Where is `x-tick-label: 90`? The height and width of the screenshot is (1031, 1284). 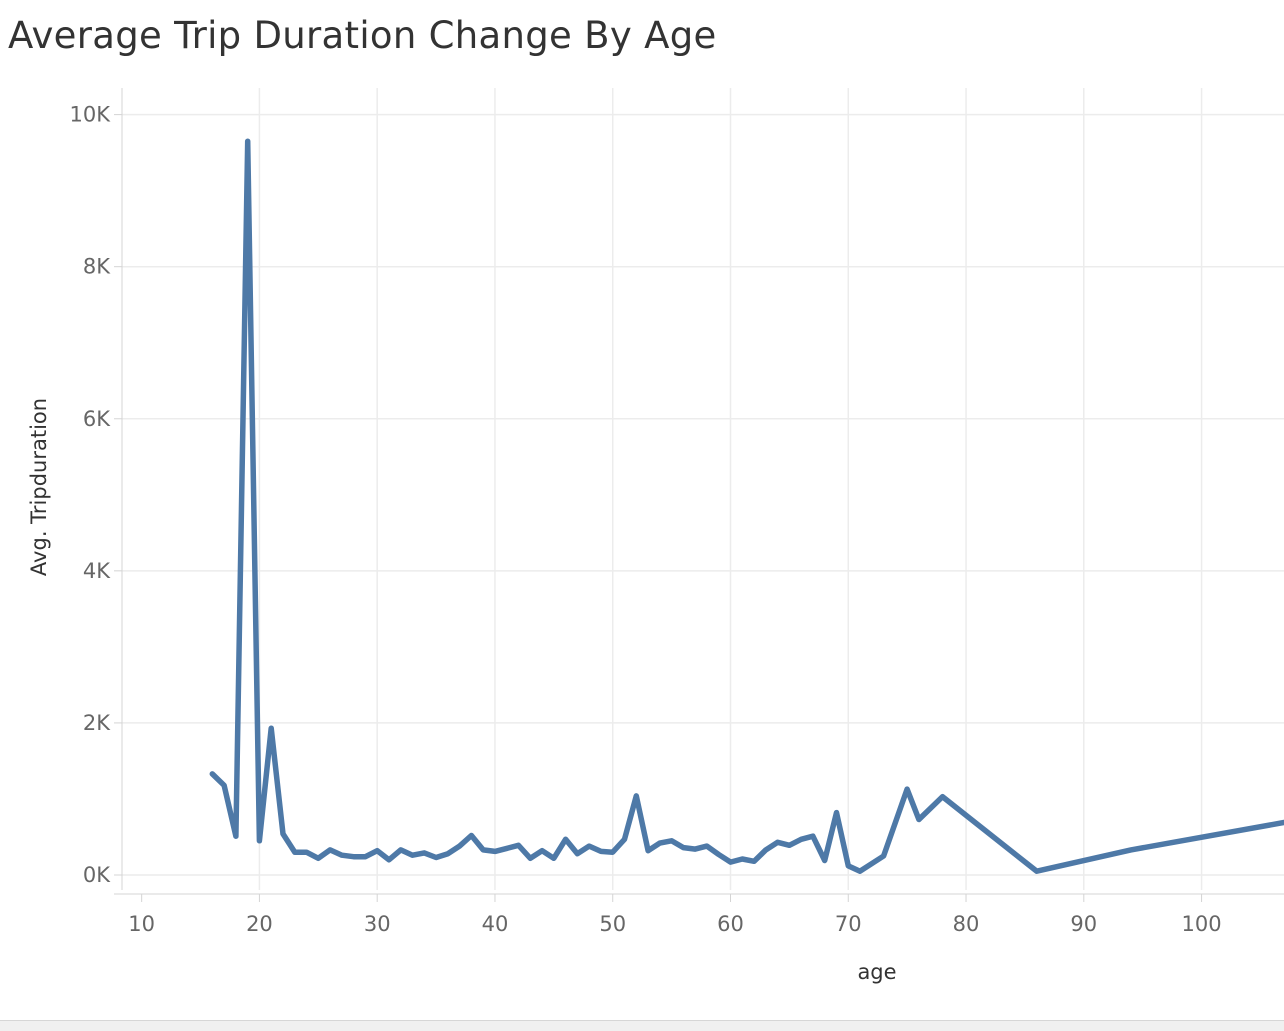 x-tick-label: 90 is located at coordinates (1083, 924).